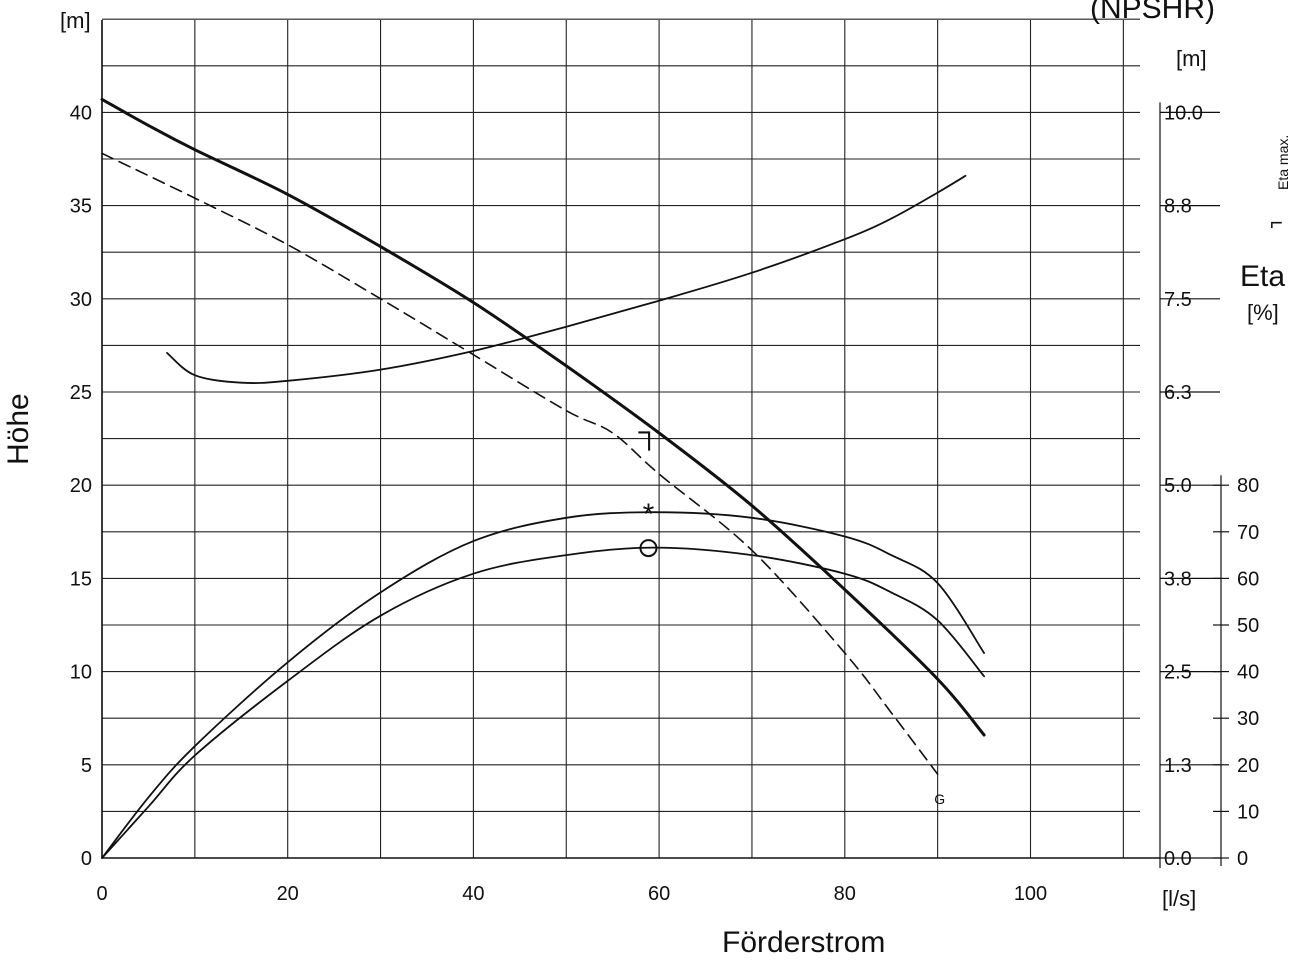  I want to click on y-tick-label: 25, so click(81, 393).